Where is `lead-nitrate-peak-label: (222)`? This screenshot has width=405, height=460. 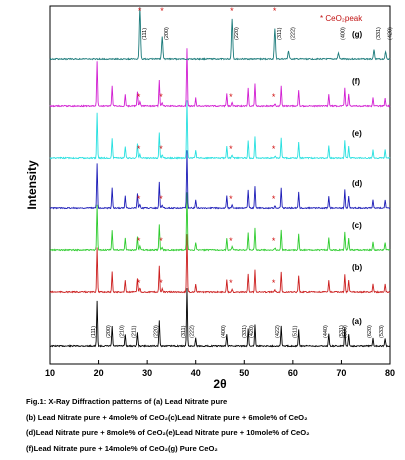 lead-nitrate-peak-label: (222) is located at coordinates (193, 331).